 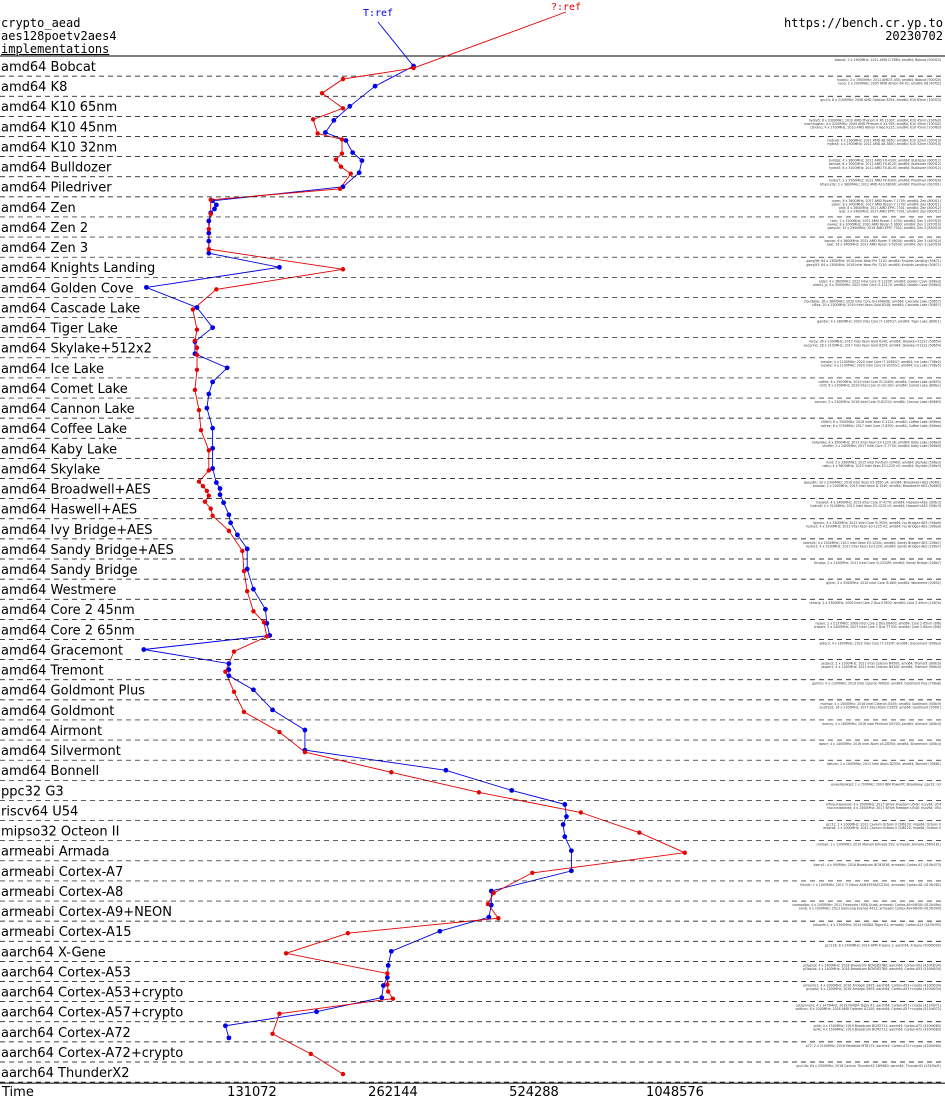 What do you see at coordinates (57, 711) in the screenshot?
I see `machine-label: amd64 Goldmont` at bounding box center [57, 711].